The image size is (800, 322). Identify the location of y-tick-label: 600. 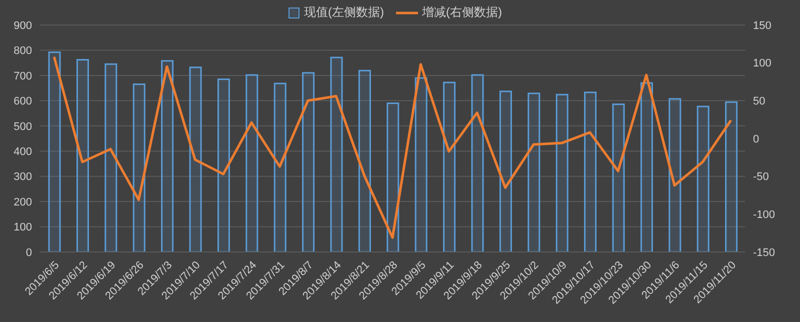
(23, 102).